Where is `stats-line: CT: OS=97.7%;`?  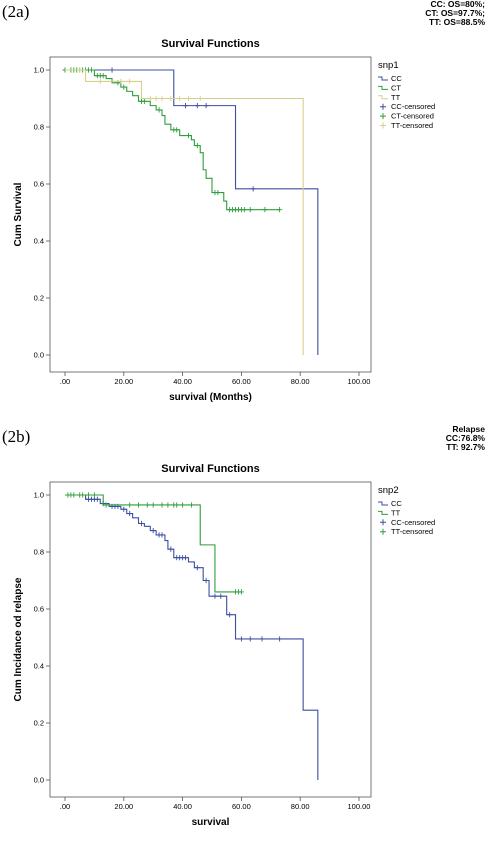
stats-line: CT: OS=97.7%; is located at coordinates (455, 13).